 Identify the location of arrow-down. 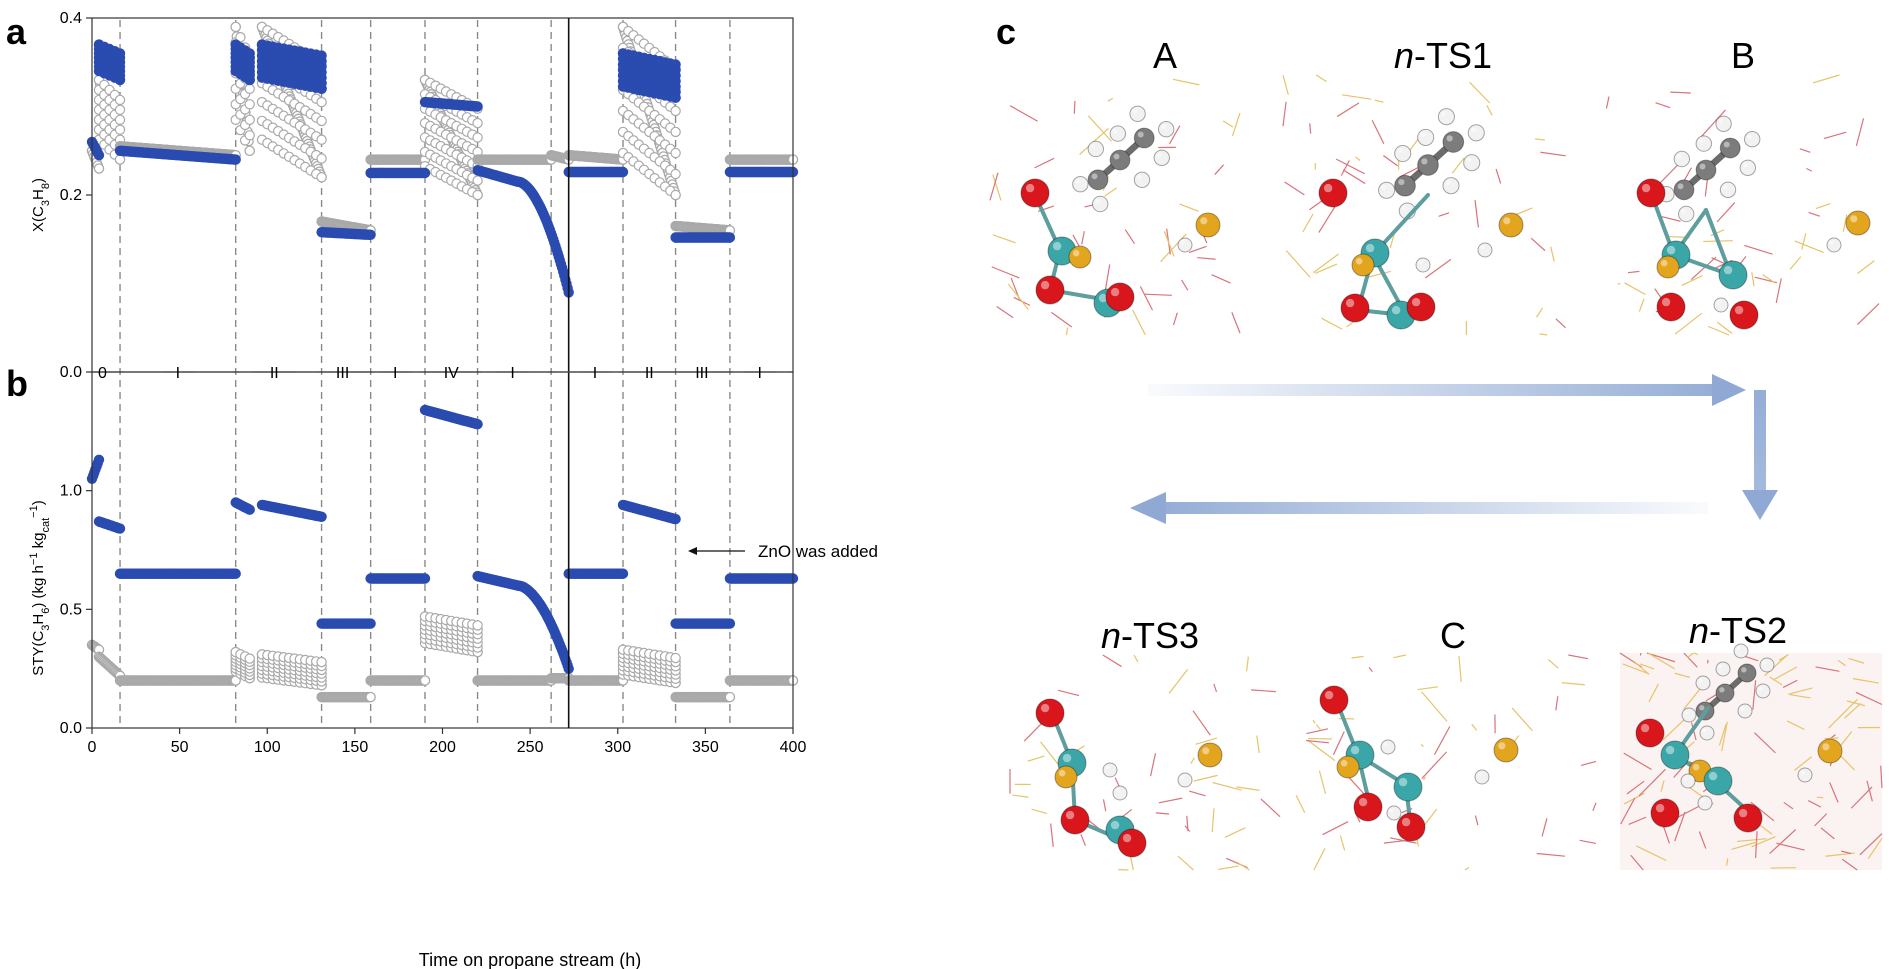
(1760, 455).